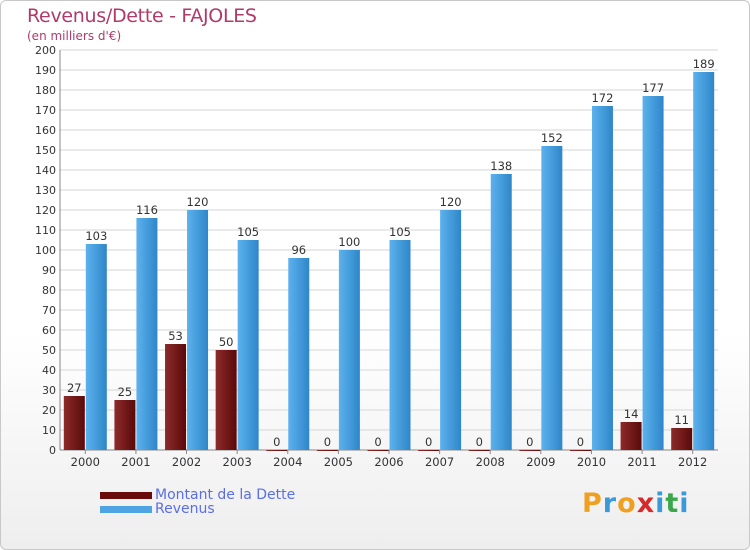 This screenshot has width=750, height=550. What do you see at coordinates (49, 370) in the screenshot?
I see `y-tick-label: 40` at bounding box center [49, 370].